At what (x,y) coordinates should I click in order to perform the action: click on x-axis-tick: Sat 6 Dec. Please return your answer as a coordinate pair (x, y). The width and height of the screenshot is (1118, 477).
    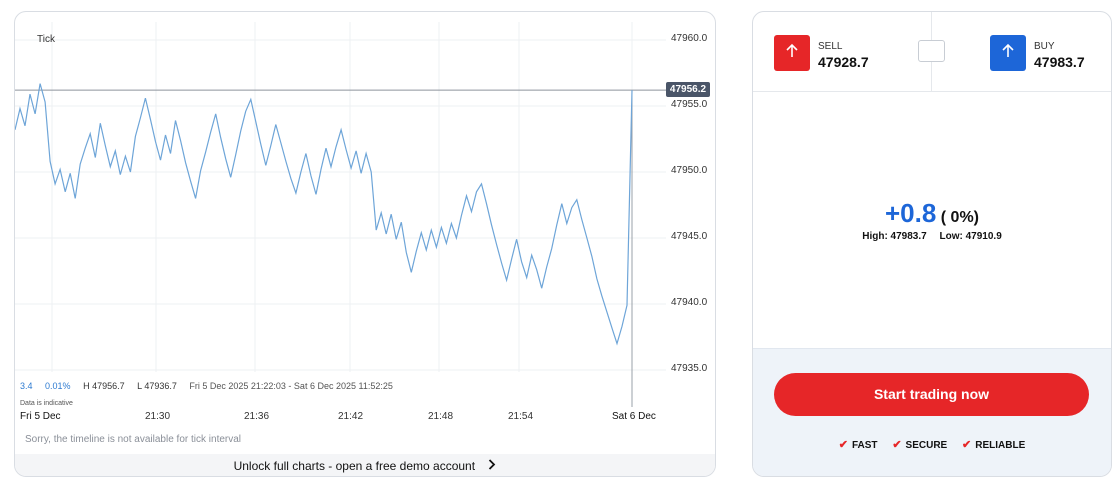
    Looking at the image, I should click on (634, 416).